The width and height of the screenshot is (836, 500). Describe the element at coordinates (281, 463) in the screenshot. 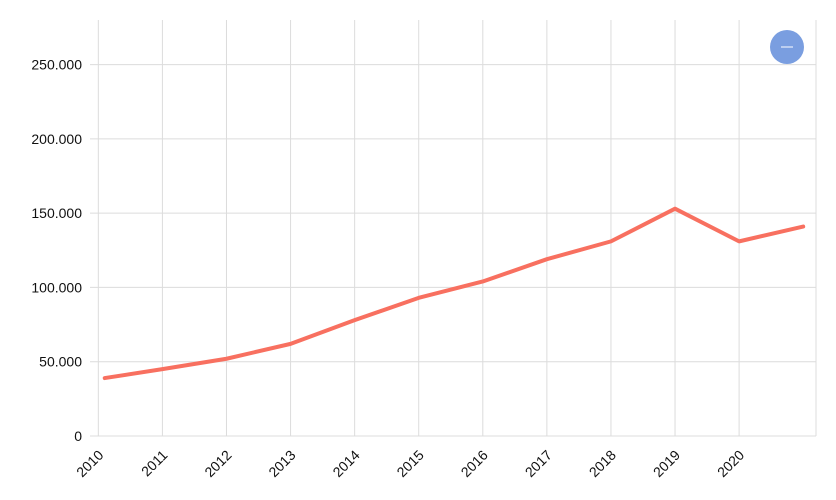

I see `x-tick-label: 2013` at that location.